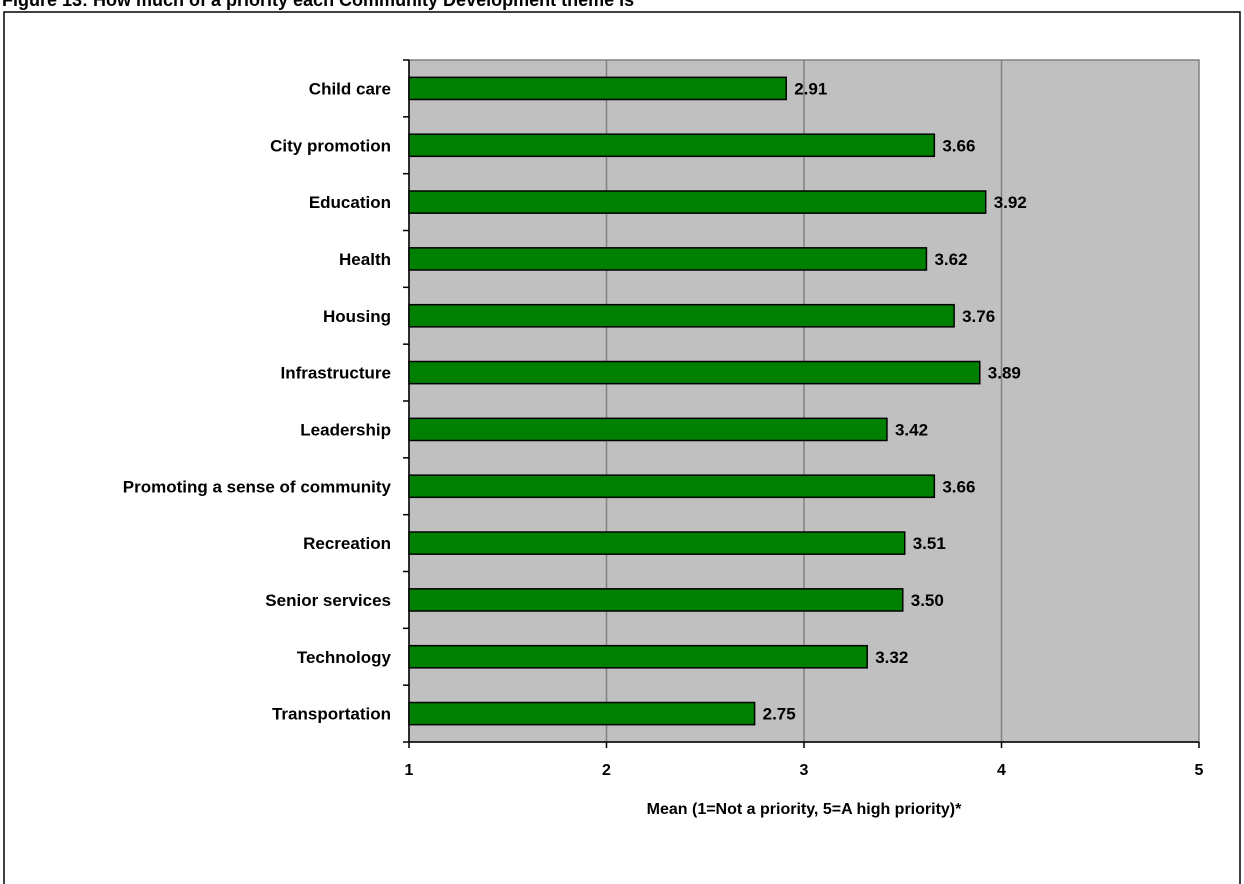  I want to click on x-tick-label: 5, so click(1199, 770).